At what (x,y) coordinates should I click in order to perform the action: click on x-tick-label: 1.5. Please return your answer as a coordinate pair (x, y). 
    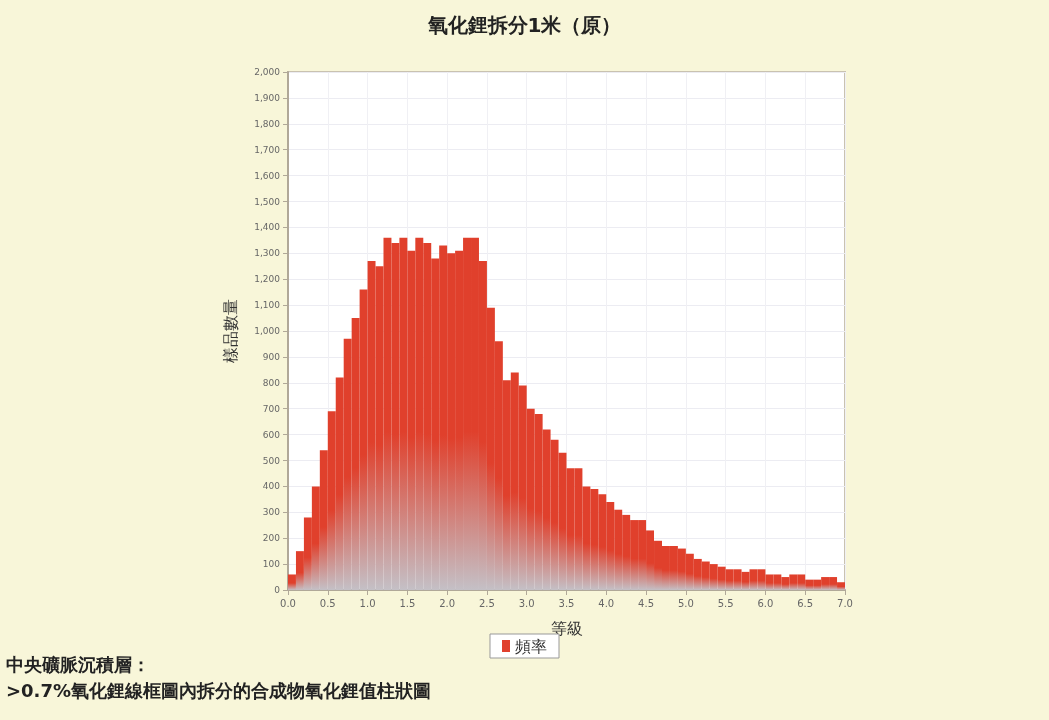
    Looking at the image, I should click on (407, 603).